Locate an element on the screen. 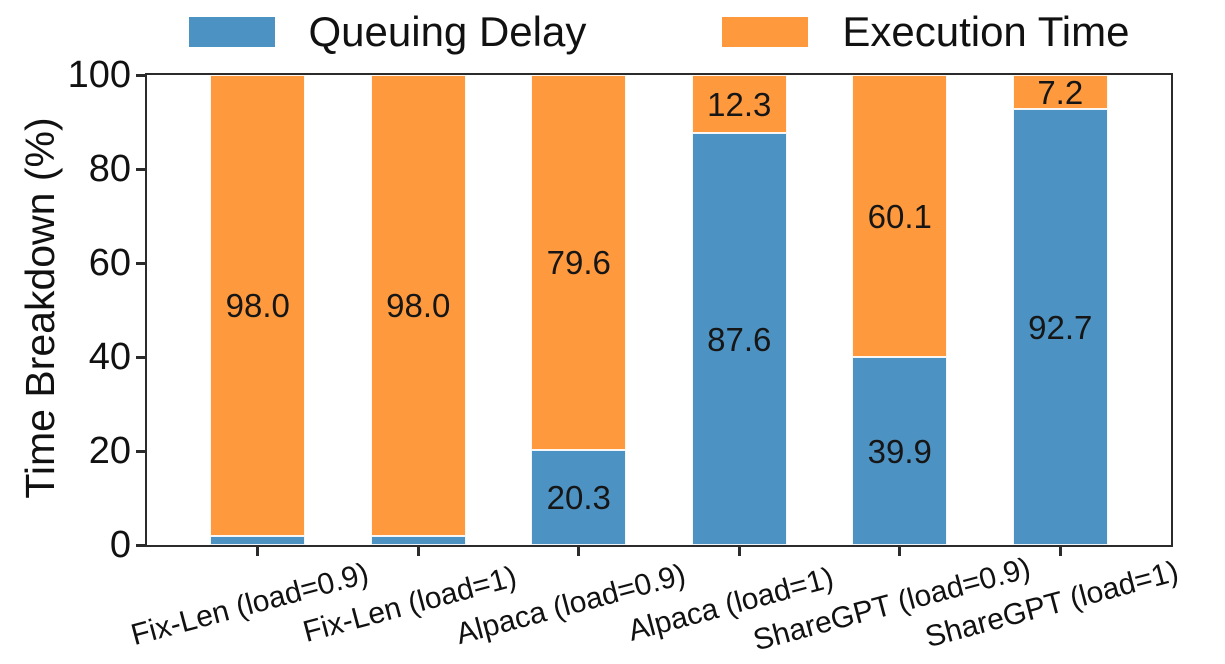 This screenshot has height=664, width=1225. bar-segment-execution-time: 12.3 is located at coordinates (739, 104).